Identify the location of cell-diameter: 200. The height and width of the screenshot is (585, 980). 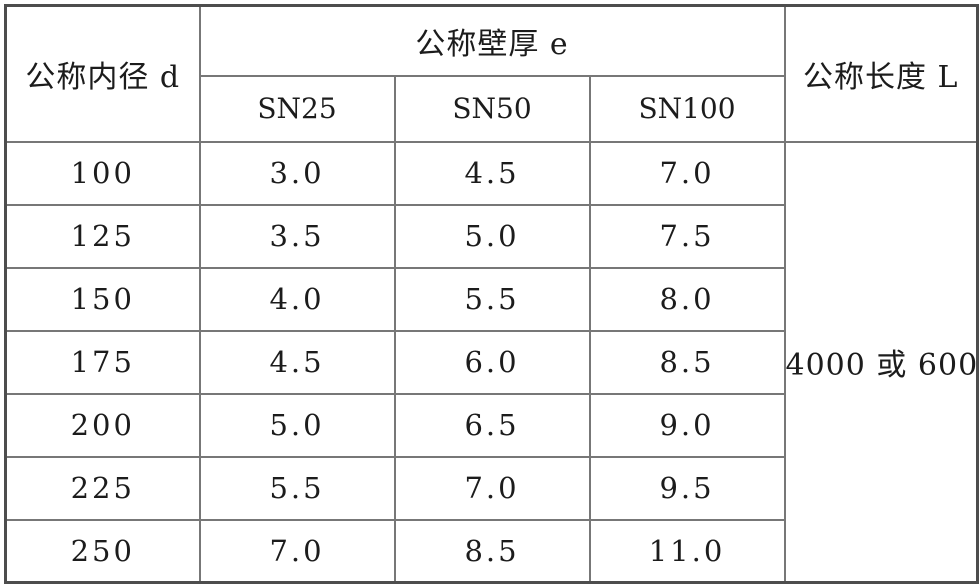
(102, 425).